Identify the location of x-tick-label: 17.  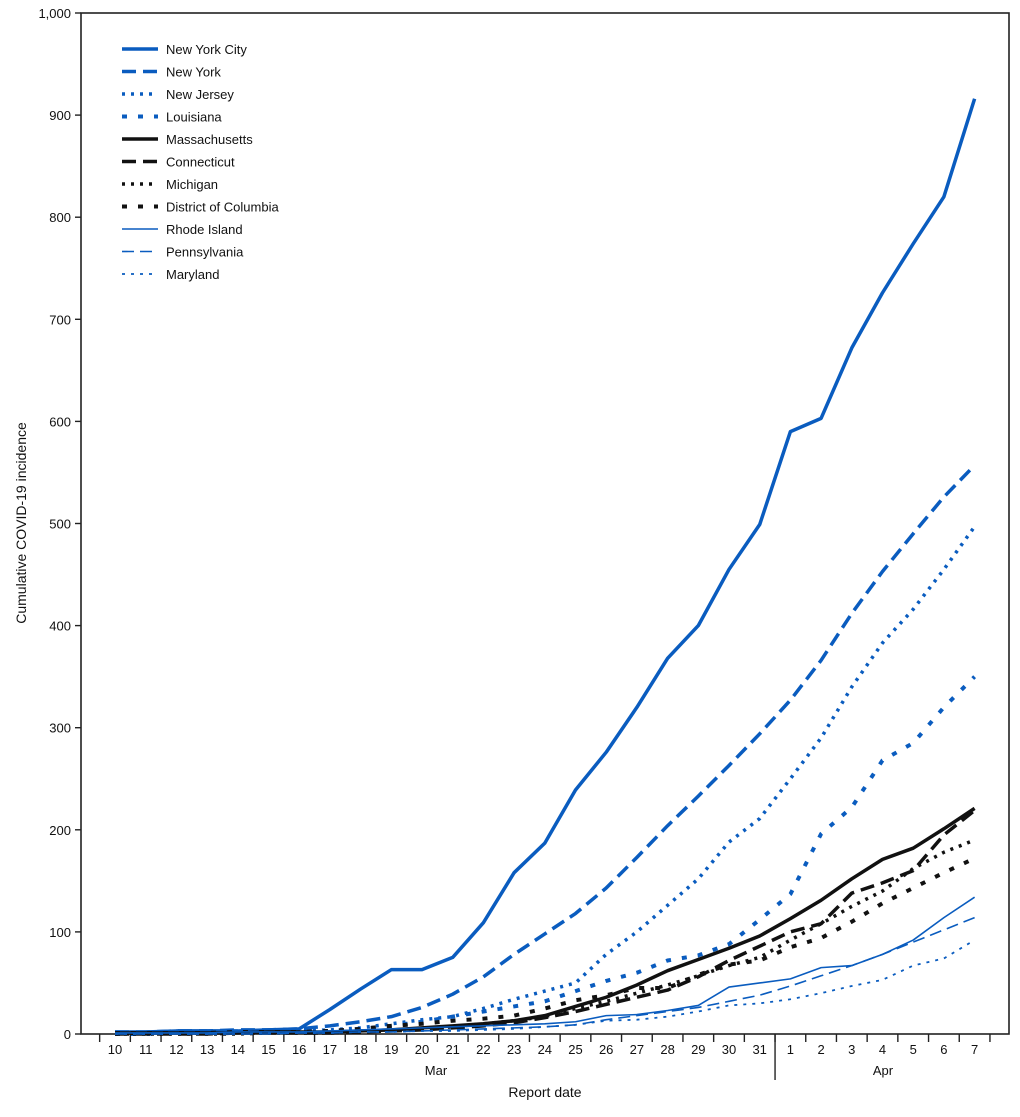
(330, 1049).